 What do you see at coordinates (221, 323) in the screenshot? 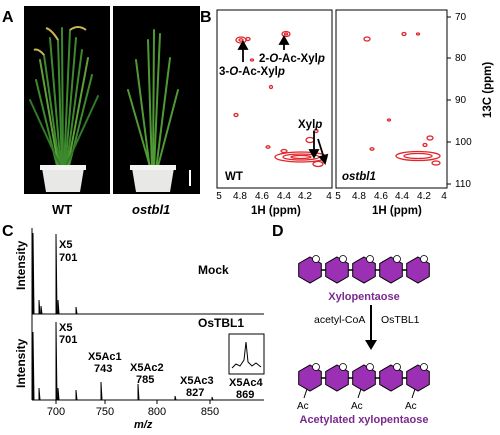
I see `ms-tbl-label: OsTBL1` at bounding box center [221, 323].